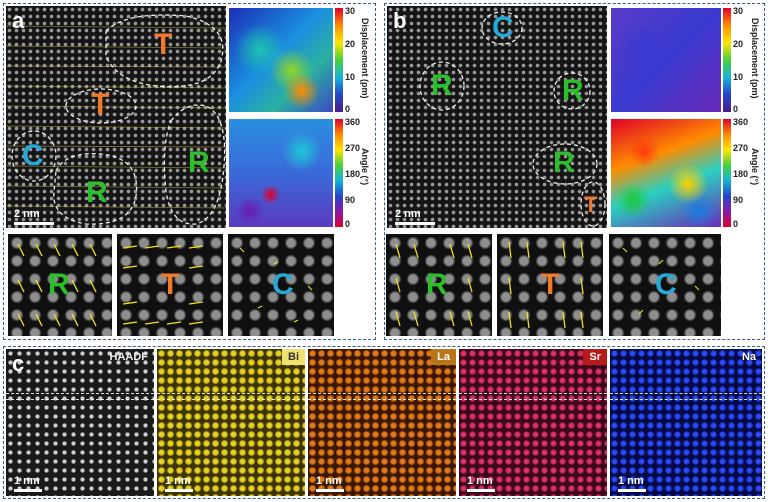 This screenshot has width=768, height=502. Describe the element at coordinates (443, 357) in the screenshot. I see `eds-map-tag: La` at that location.